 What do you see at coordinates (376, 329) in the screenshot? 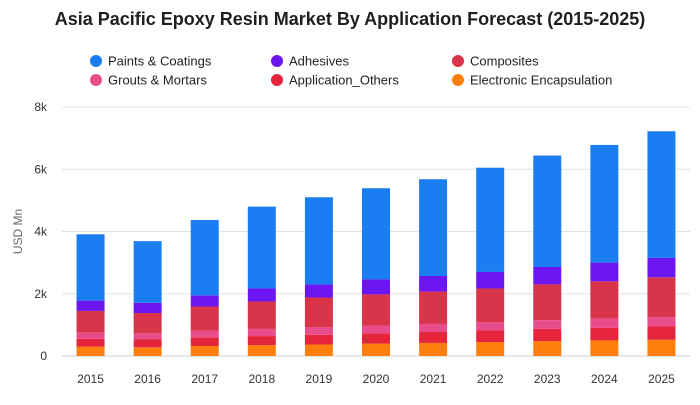
I see `bar-grouts-mortars-2020` at bounding box center [376, 329].